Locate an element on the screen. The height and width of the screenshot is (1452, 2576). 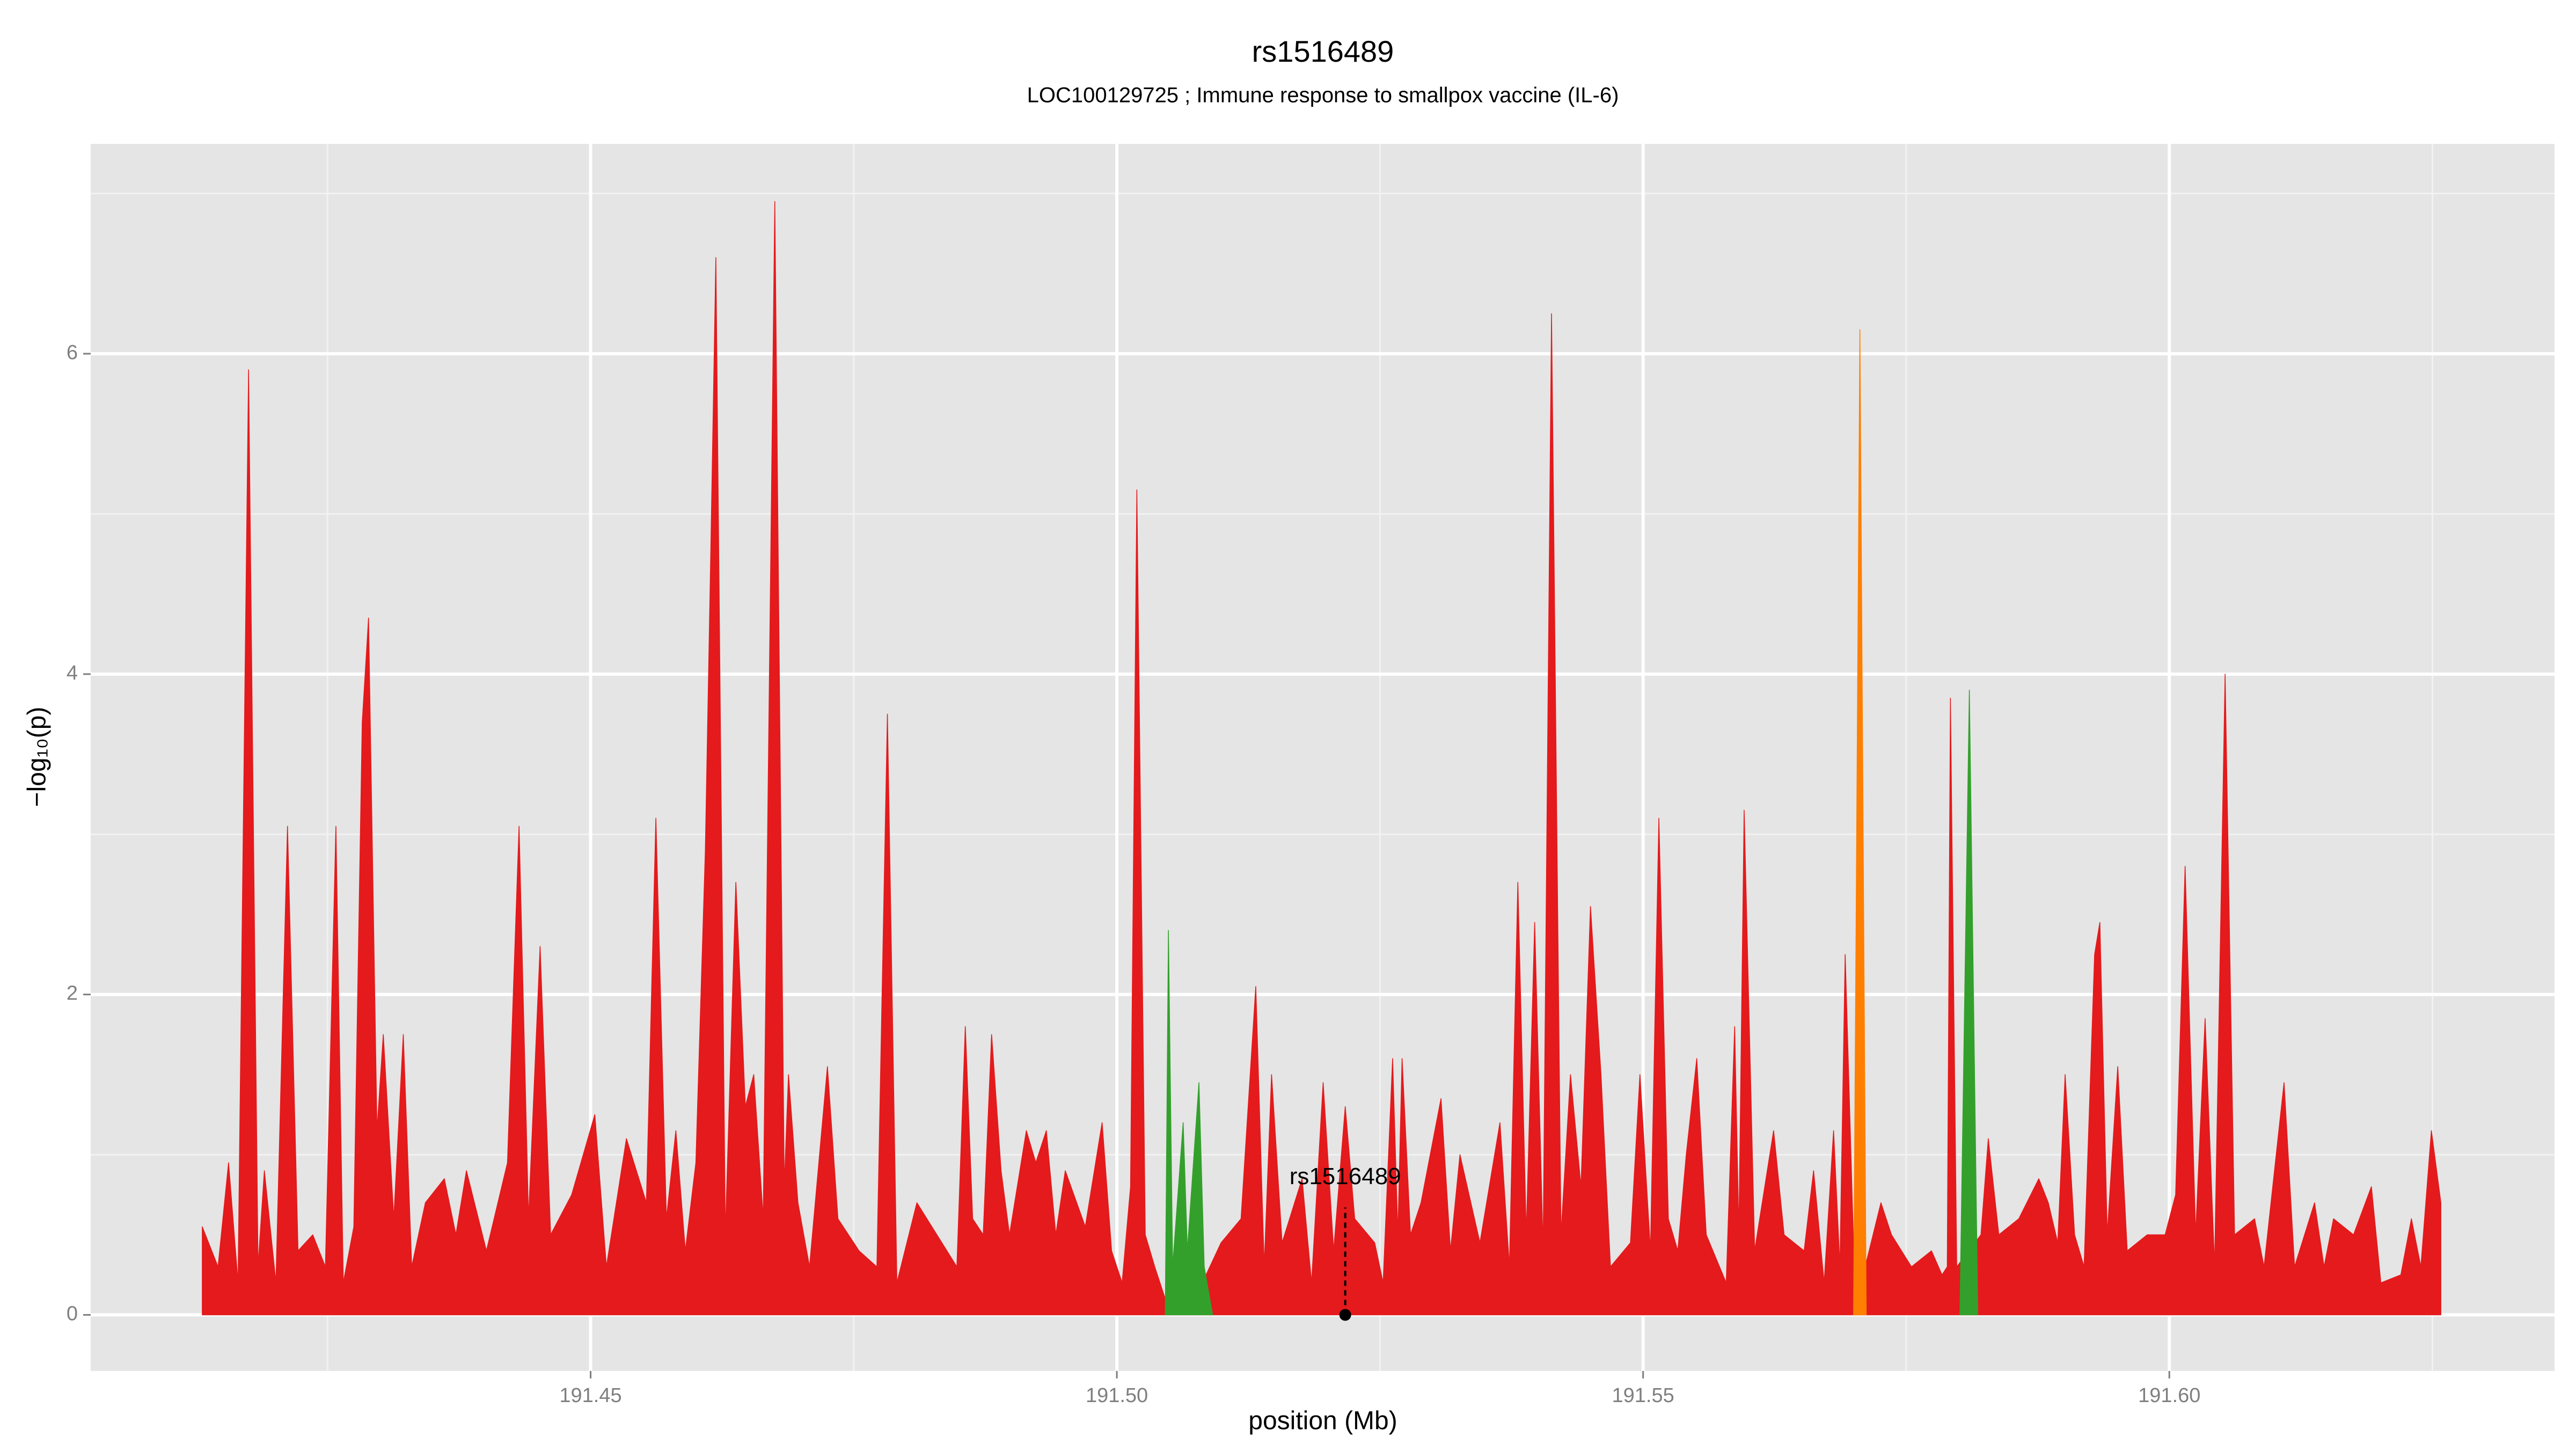
y-tick-label: 4 is located at coordinates (72, 673).